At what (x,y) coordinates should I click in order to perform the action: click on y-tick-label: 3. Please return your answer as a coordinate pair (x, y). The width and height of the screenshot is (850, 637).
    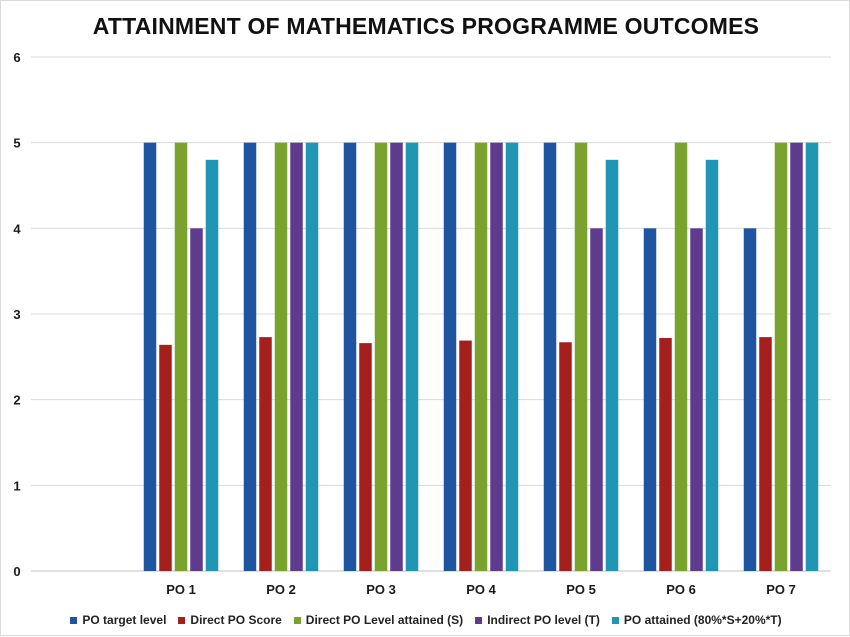
    Looking at the image, I should click on (16, 314).